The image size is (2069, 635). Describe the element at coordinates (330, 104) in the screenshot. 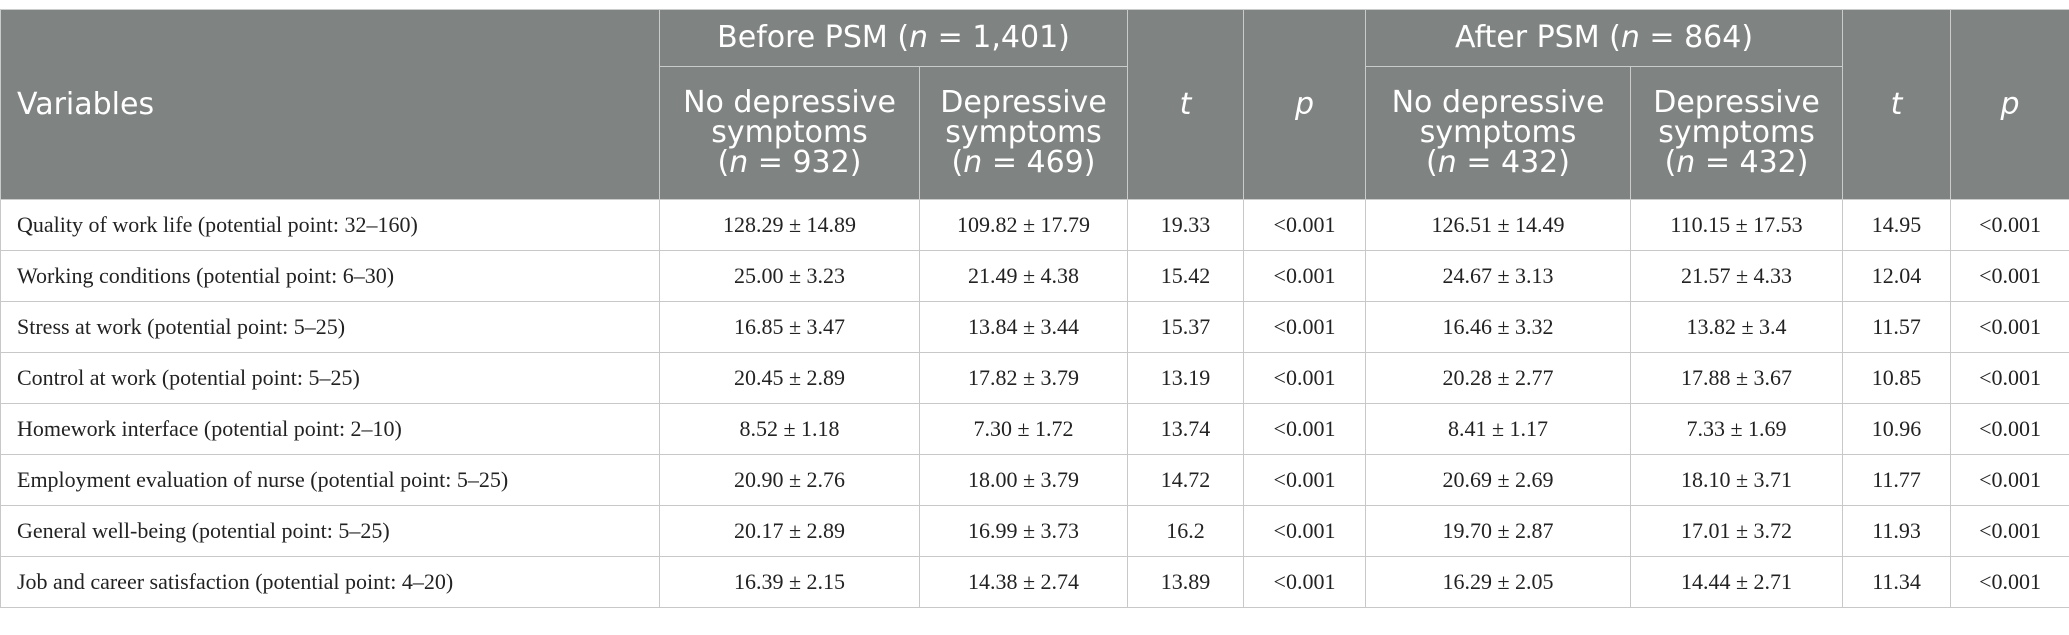

I see `variables-header: Variables` at that location.